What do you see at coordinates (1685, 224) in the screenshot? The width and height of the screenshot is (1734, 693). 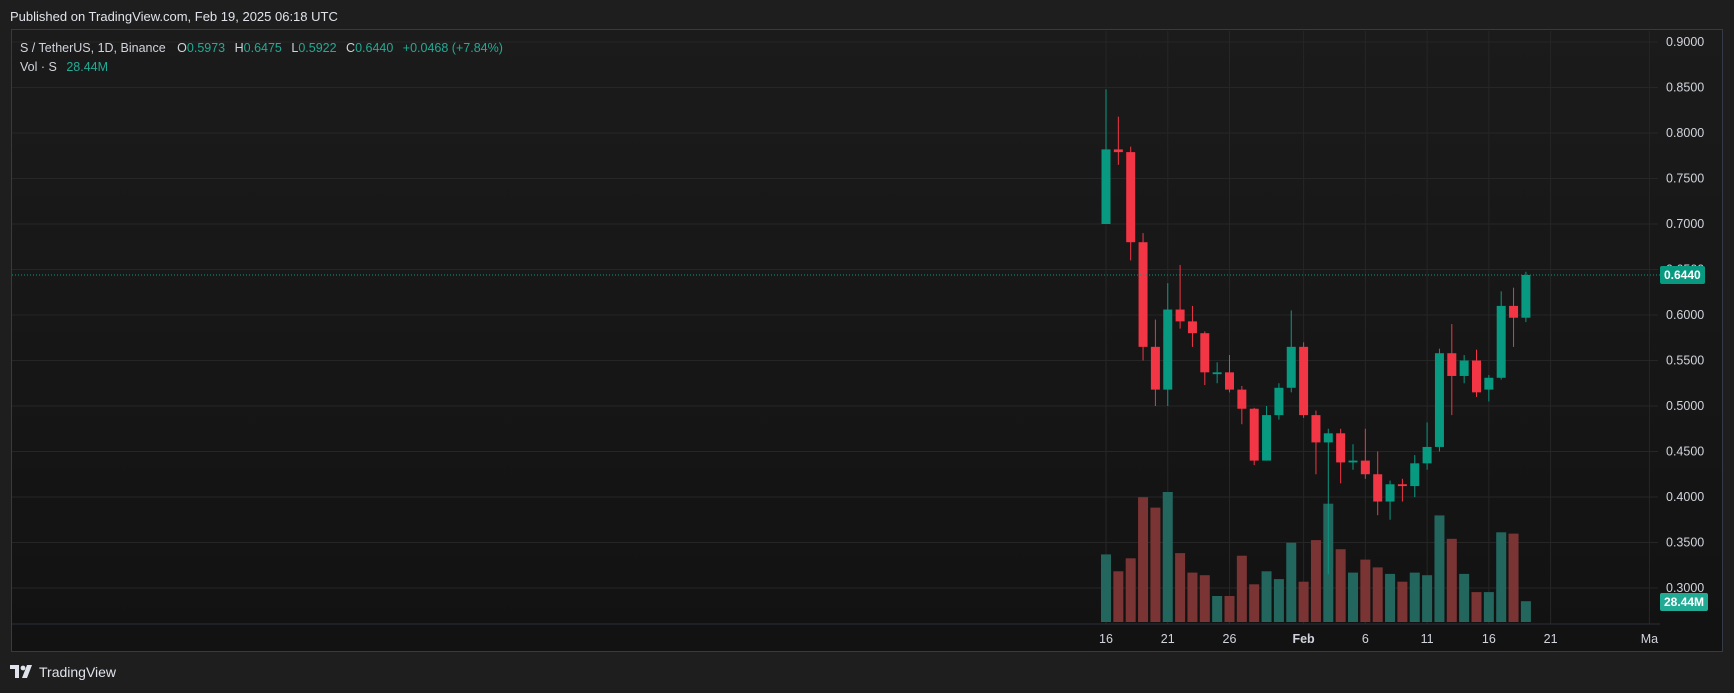 I see `price-tick-label: 0.7000` at bounding box center [1685, 224].